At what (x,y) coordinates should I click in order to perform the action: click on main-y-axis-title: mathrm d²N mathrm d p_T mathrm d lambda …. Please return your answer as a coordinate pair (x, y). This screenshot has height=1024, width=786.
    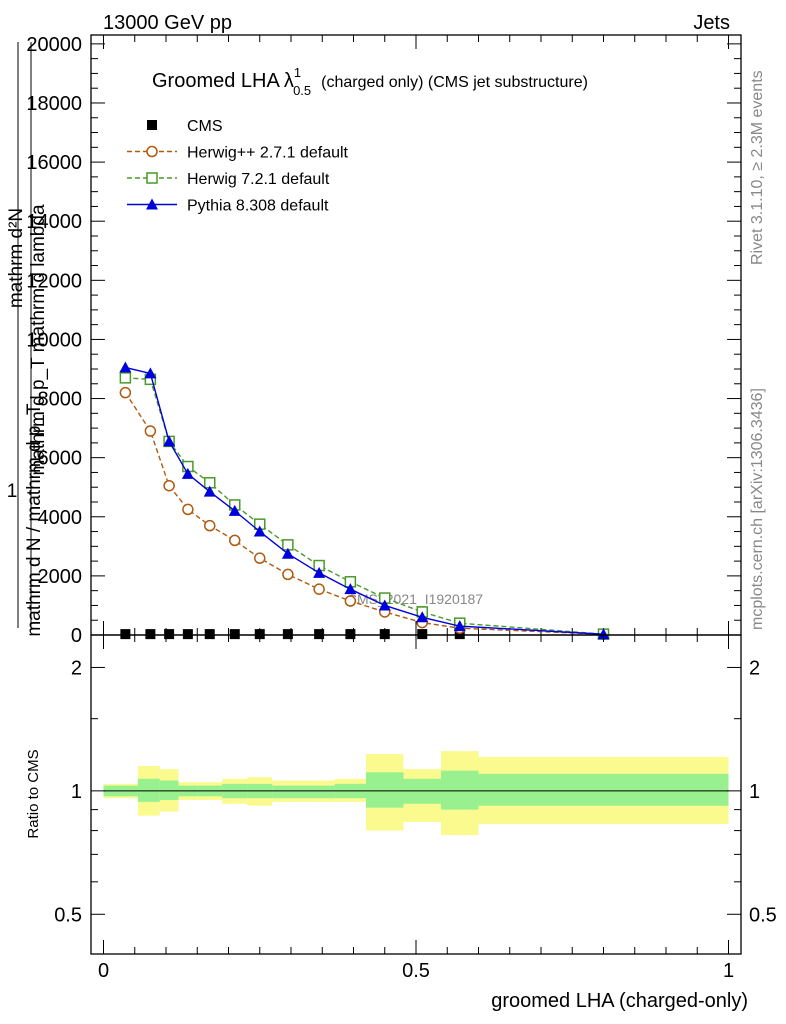
    Looking at the image, I should click on (27, 339).